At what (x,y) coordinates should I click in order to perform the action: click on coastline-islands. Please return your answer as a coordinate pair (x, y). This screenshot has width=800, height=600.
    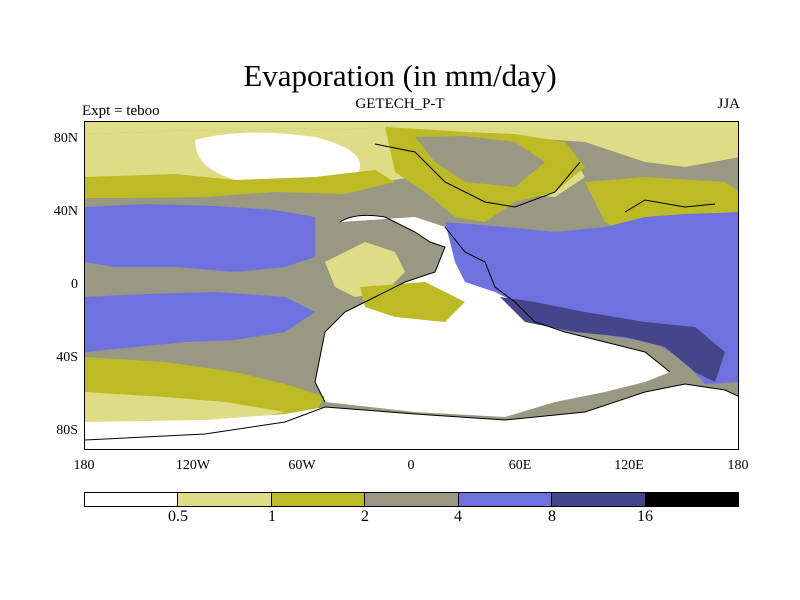
    Looking at the image, I should click on (670, 206).